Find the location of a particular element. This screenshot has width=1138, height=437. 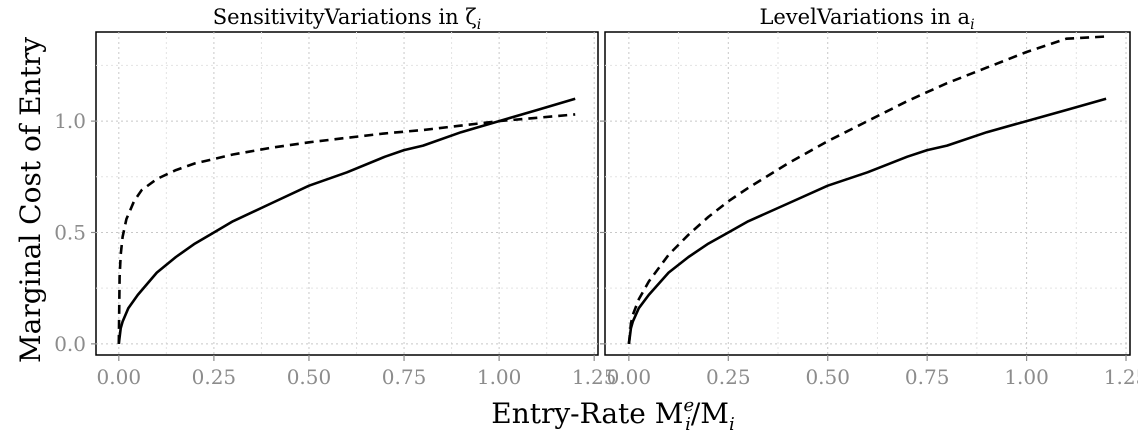

y-tick-label: 0.0 is located at coordinates (70, 344).